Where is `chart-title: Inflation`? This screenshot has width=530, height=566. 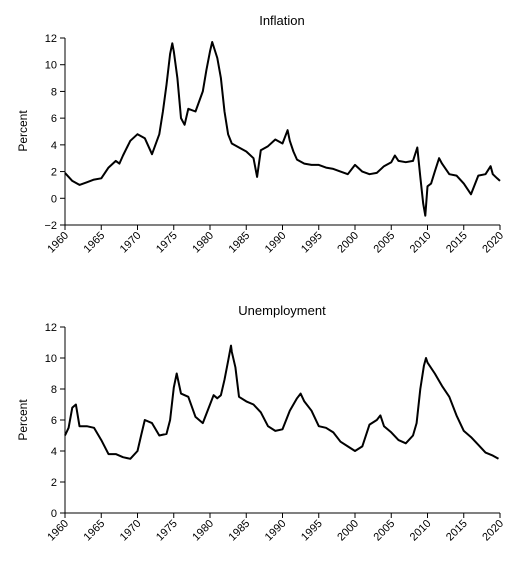
chart-title: Inflation is located at coordinates (282, 20).